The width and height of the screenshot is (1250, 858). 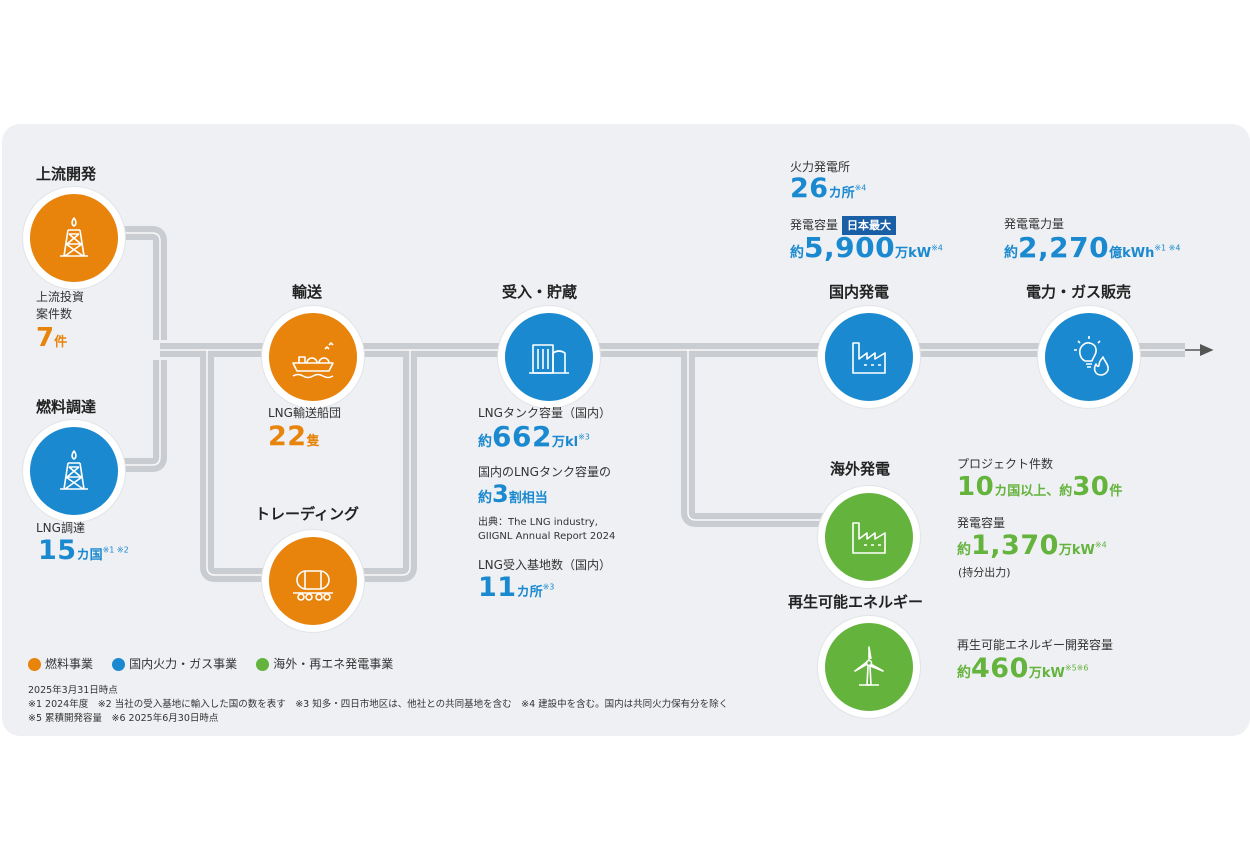 I want to click on domestic-capacity-label: 発電容量 日本最大, so click(x=843, y=225).